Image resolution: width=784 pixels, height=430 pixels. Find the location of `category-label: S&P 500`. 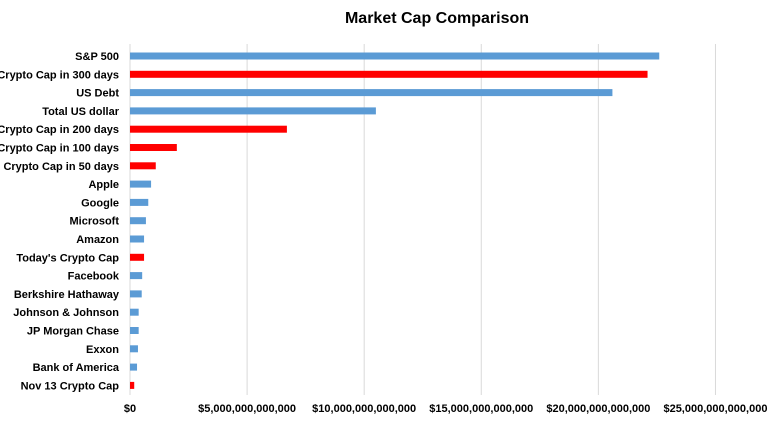

category-label: S&P 500 is located at coordinates (97, 57).